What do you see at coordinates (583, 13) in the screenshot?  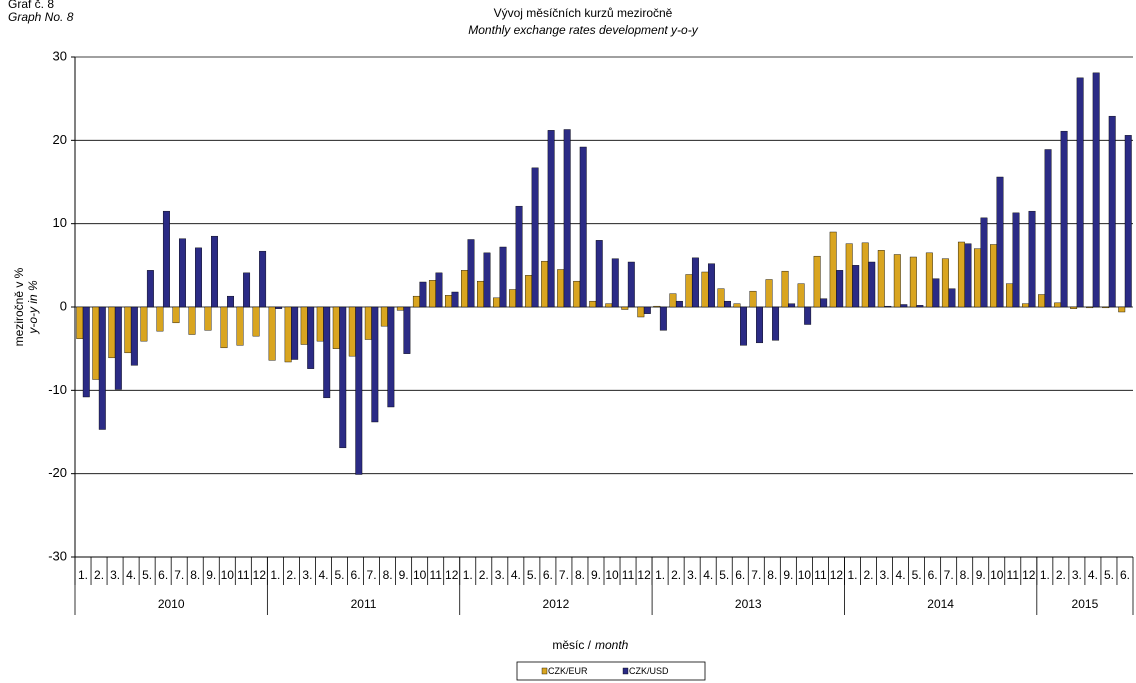 I see `chart-title: Vývoj měsíčních kurzů meziročně` at bounding box center [583, 13].